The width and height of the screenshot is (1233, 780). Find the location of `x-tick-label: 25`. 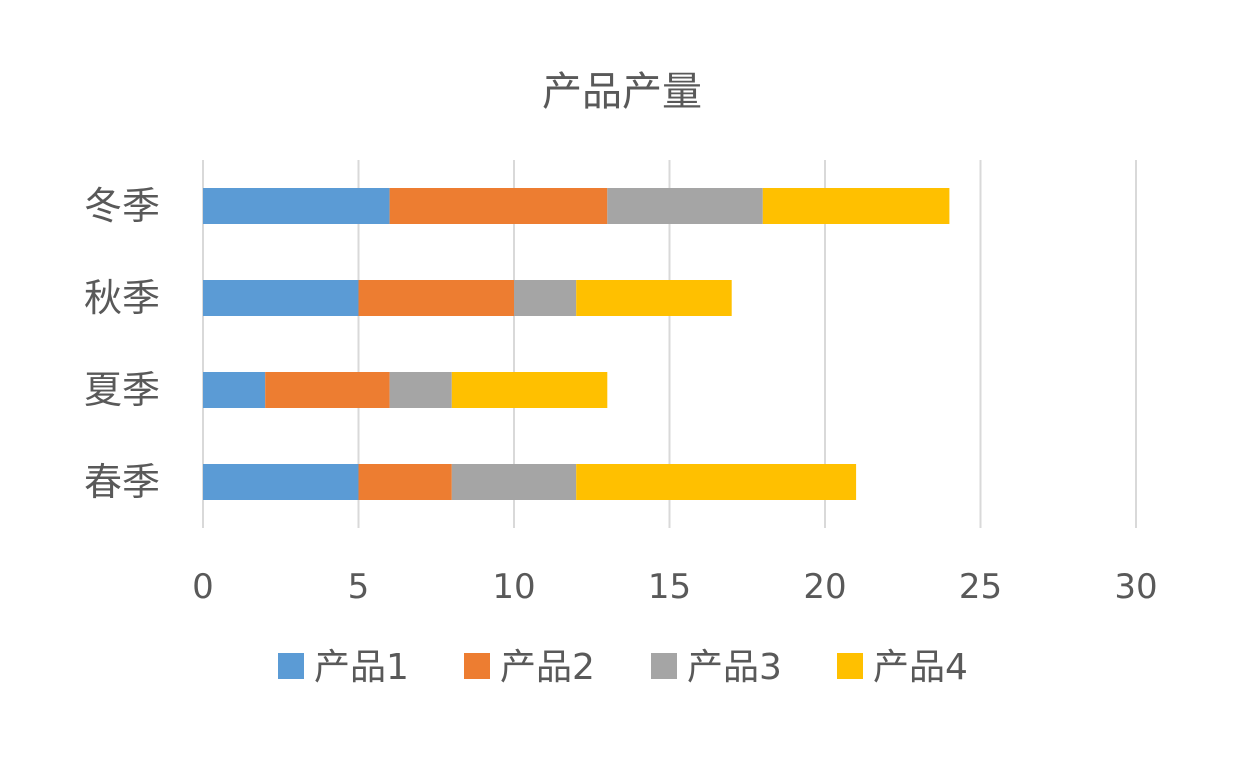

x-tick-label: 25 is located at coordinates (980, 587).